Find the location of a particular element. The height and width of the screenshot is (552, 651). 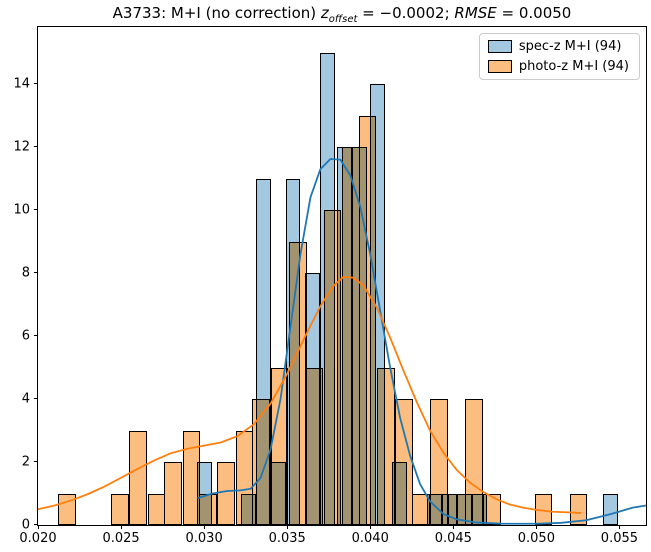

y-tick-label: 2 is located at coordinates (25, 462).